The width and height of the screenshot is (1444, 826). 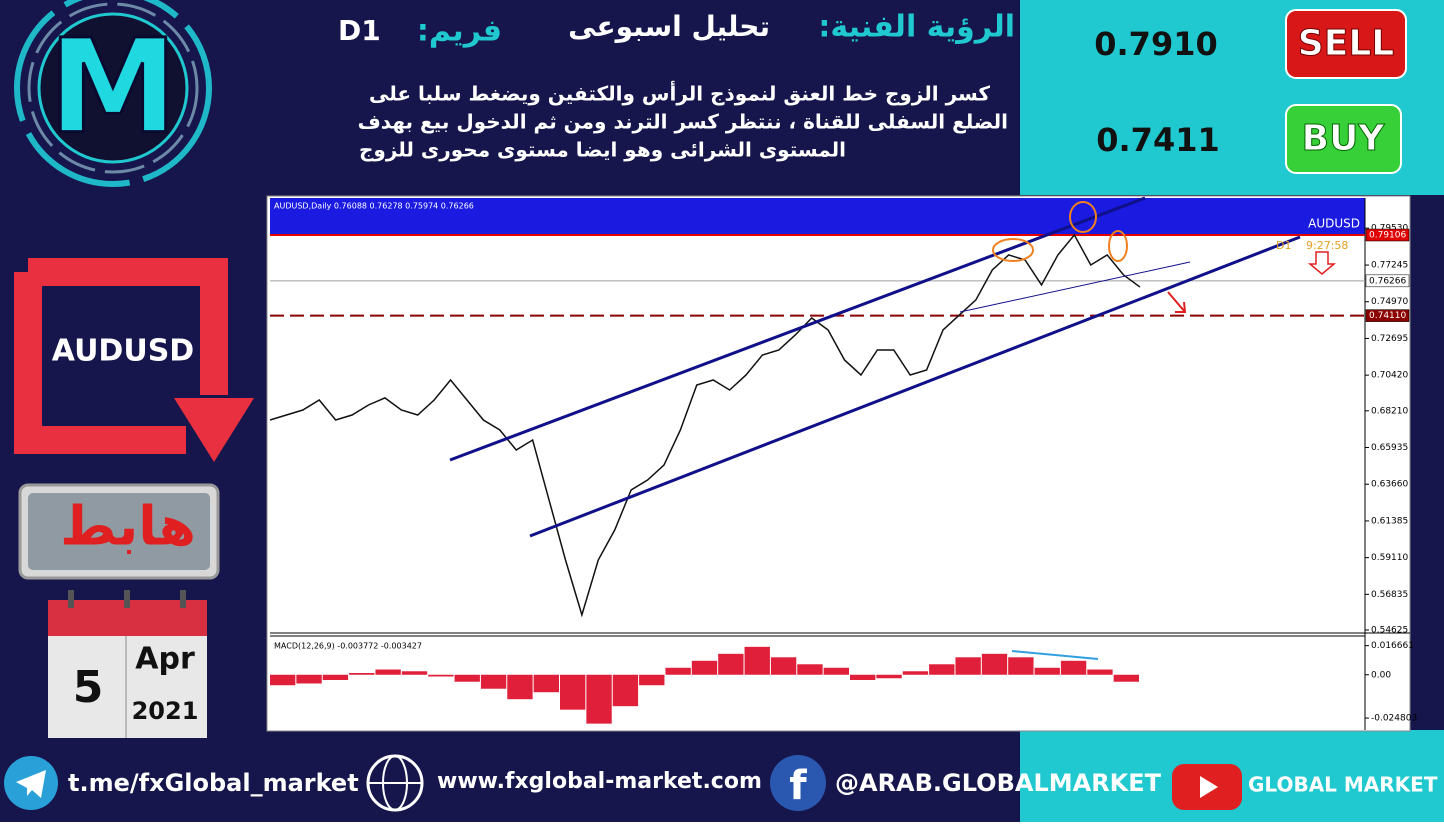 I want to click on y-tick-label: 0.54625, so click(x=1389, y=630).